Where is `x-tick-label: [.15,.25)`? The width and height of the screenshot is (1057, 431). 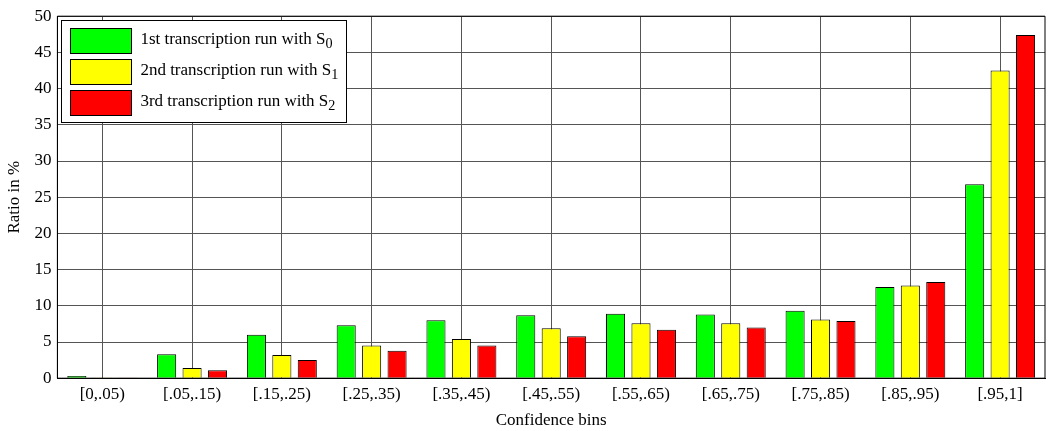 x-tick-label: [.15,.25) is located at coordinates (281, 393).